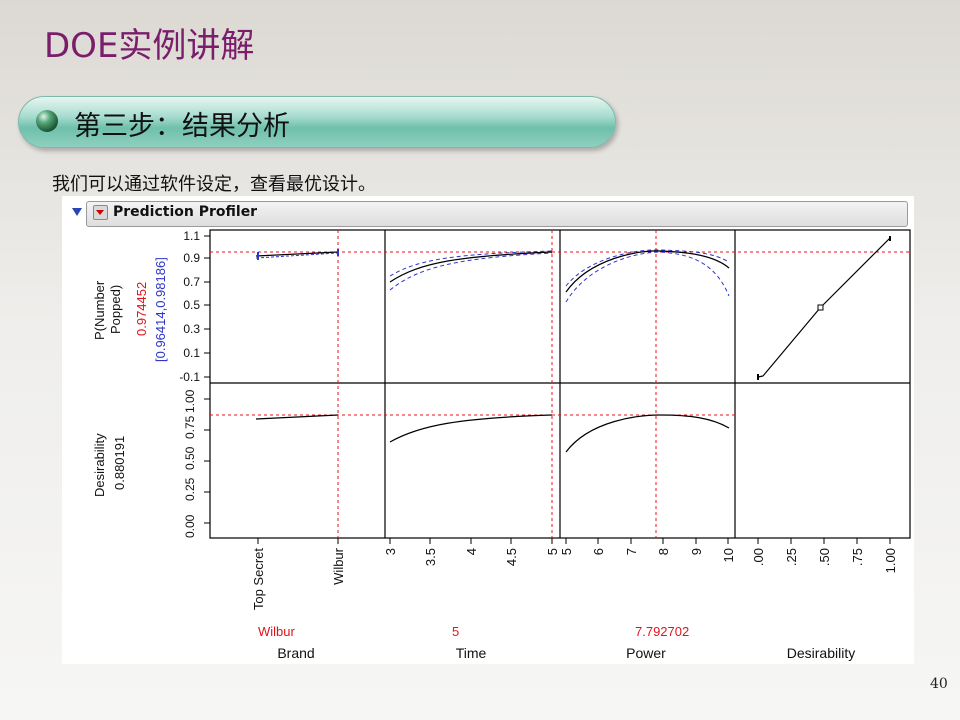 This screenshot has width=960, height=720. I want to click on desirability-value: 0.880191, so click(119, 463).